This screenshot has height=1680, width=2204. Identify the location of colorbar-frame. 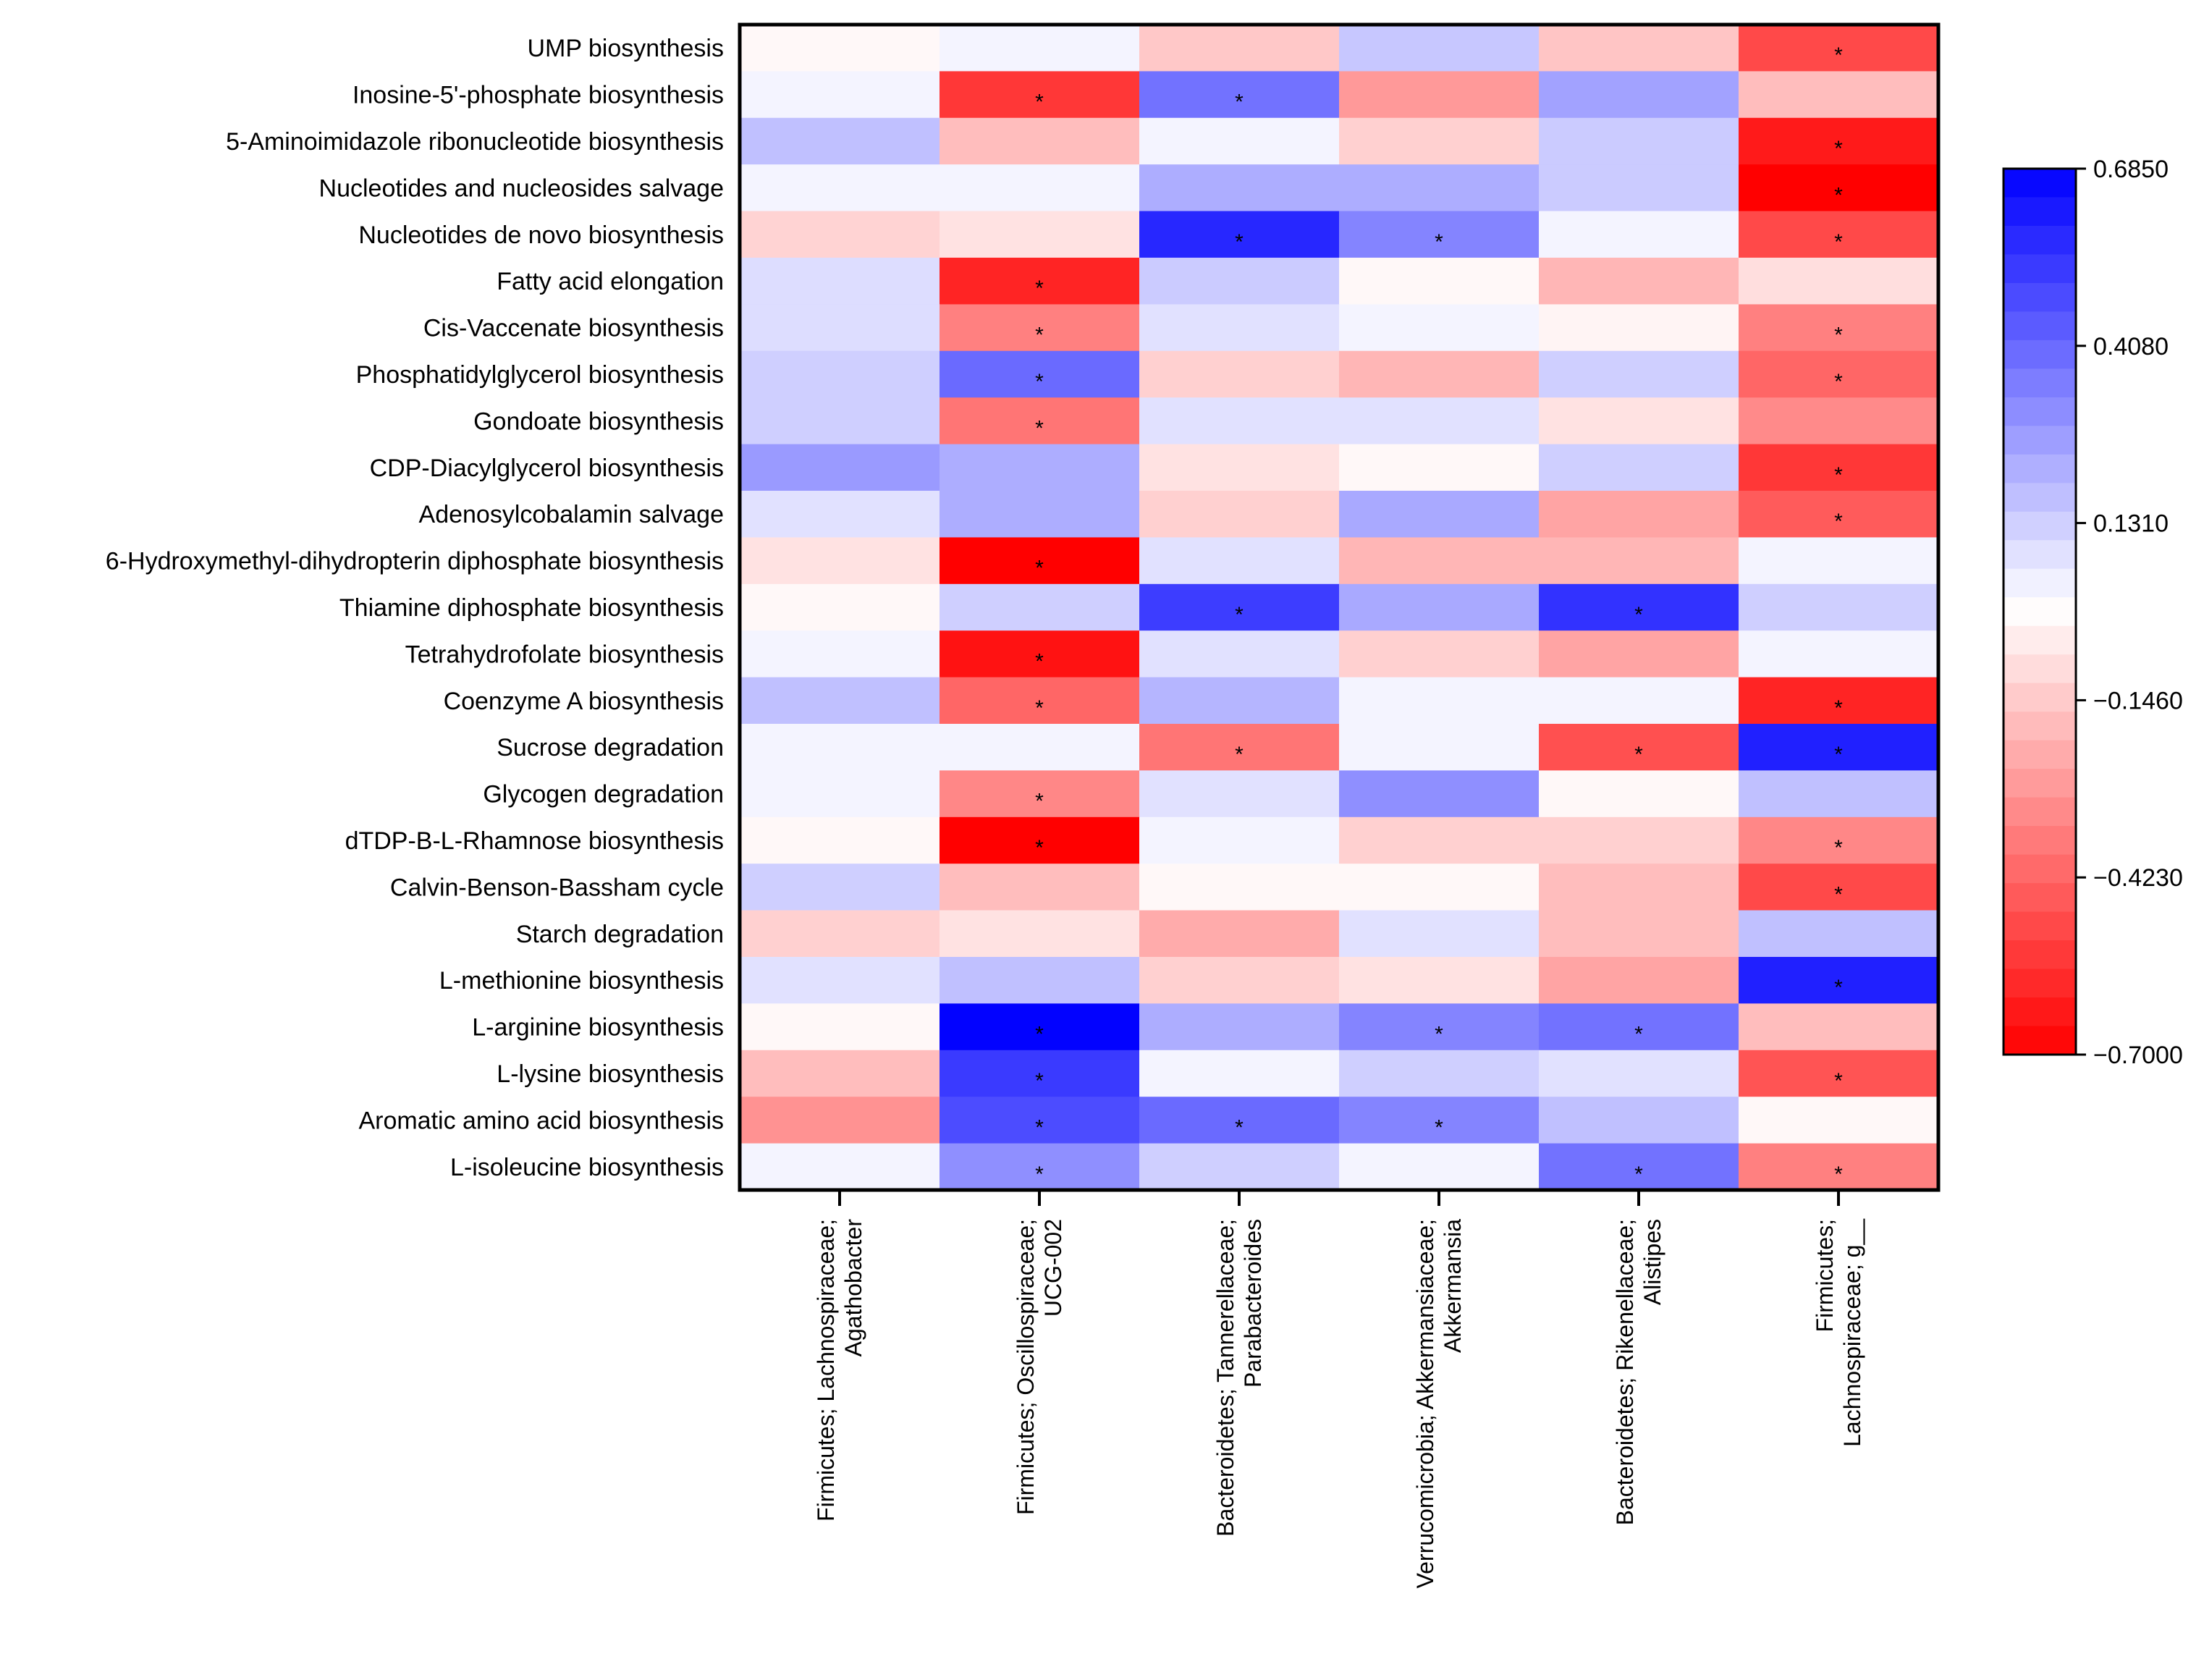
(2039, 611).